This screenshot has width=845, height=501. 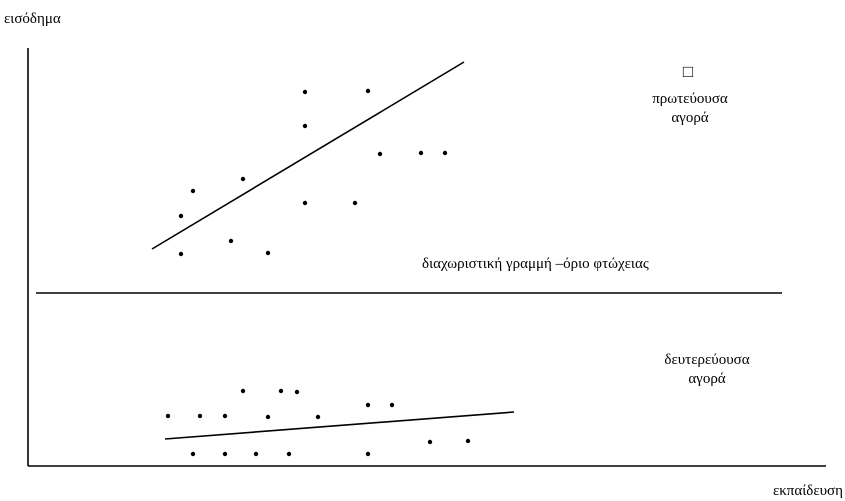 What do you see at coordinates (706, 360) in the screenshot?
I see `secondary-market-label-line1: δευτερεύουσα` at bounding box center [706, 360].